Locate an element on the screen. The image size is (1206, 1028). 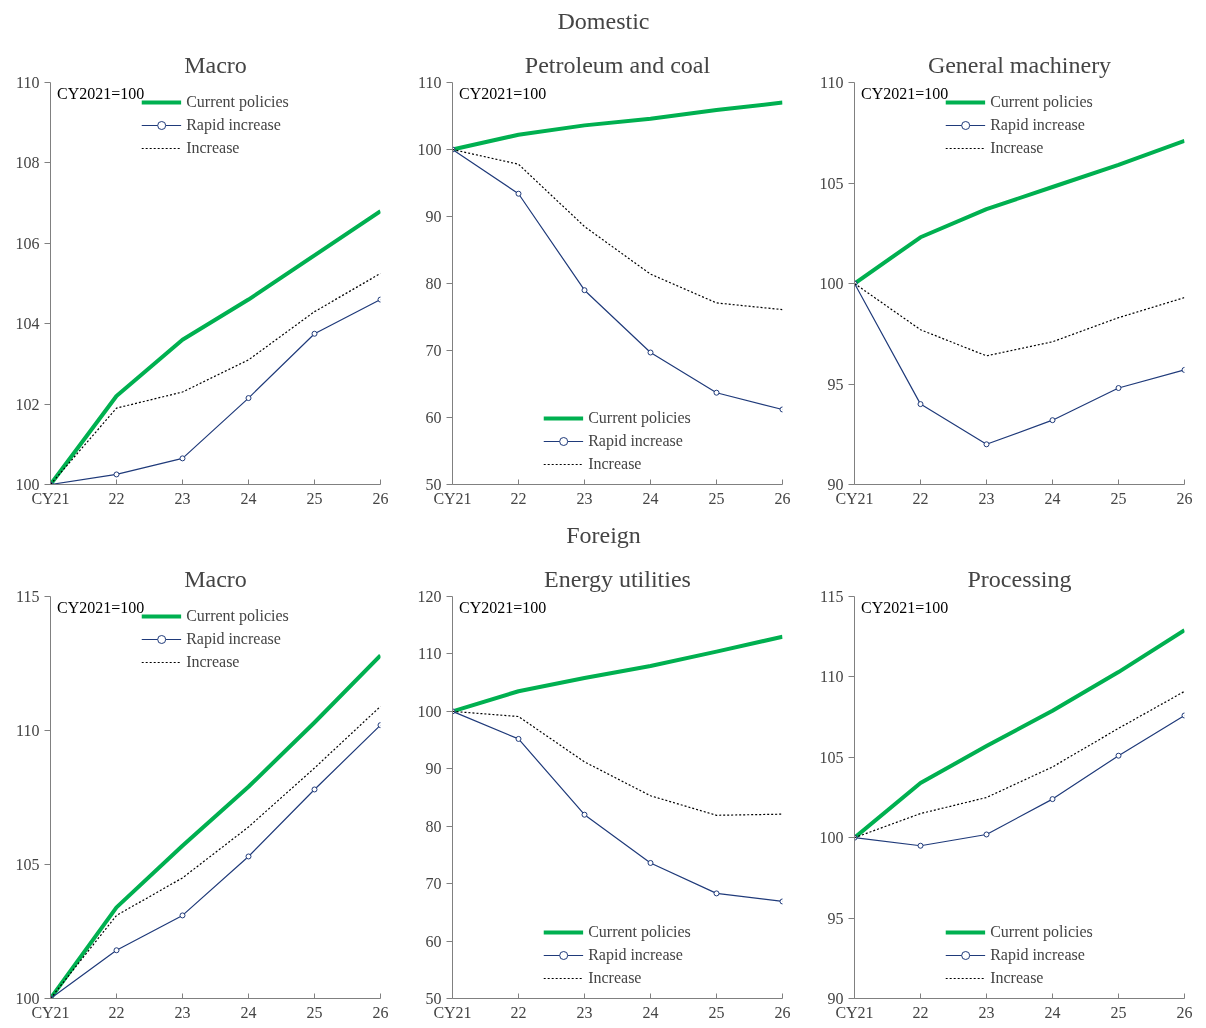
y-tick-label: 90 is located at coordinates (433, 216).